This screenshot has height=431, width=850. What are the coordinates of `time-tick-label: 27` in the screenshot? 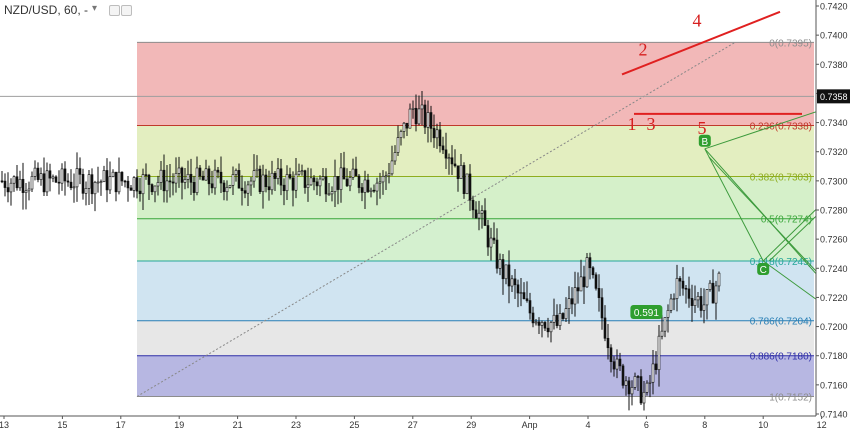 It's located at (413, 425).